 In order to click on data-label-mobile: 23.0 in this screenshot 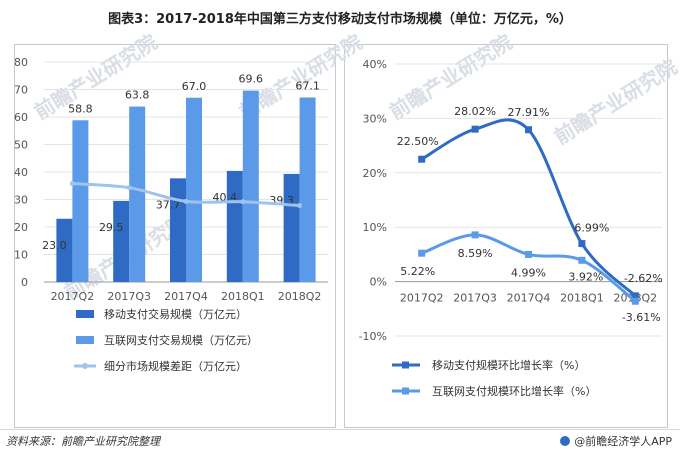, I will do `click(54, 245)`.